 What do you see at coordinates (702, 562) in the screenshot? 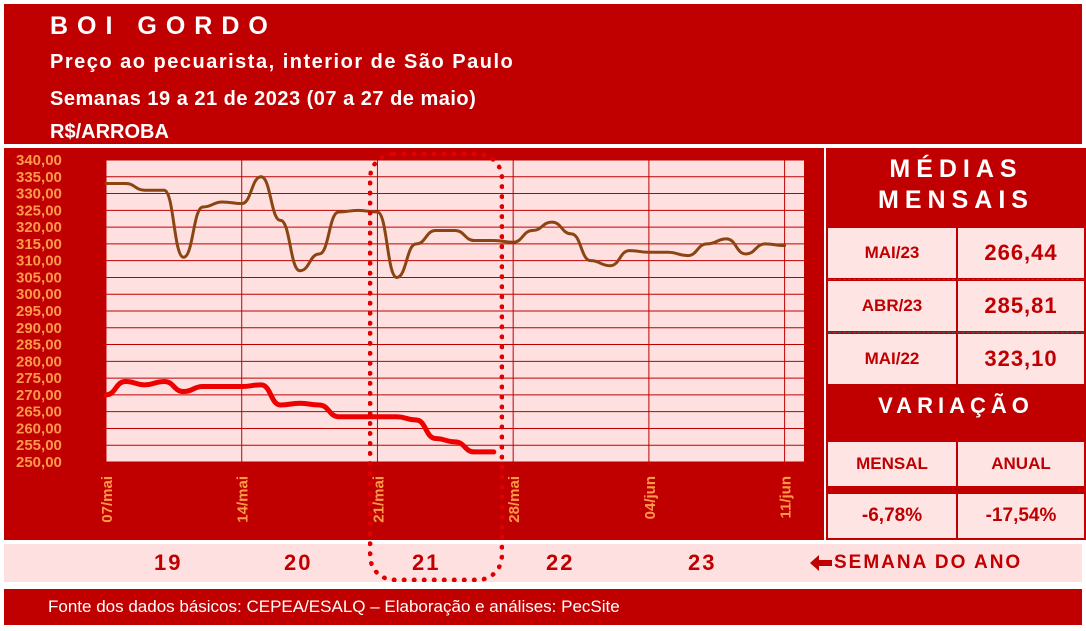
I see `week-number: 23` at bounding box center [702, 562].